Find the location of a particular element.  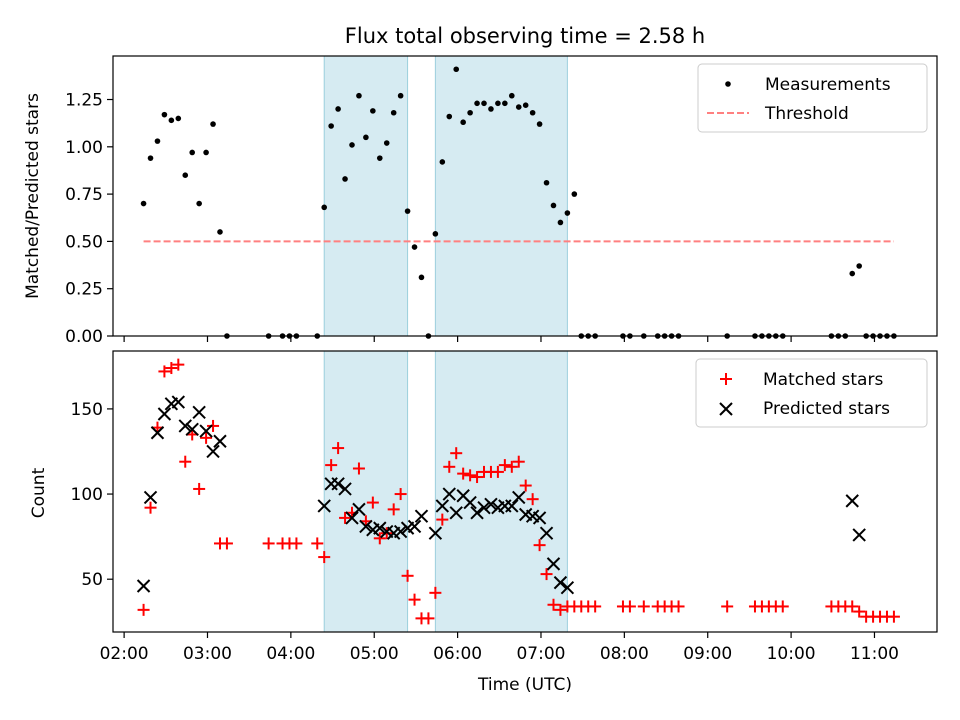

legend-measurements-marker is located at coordinates (728, 84).